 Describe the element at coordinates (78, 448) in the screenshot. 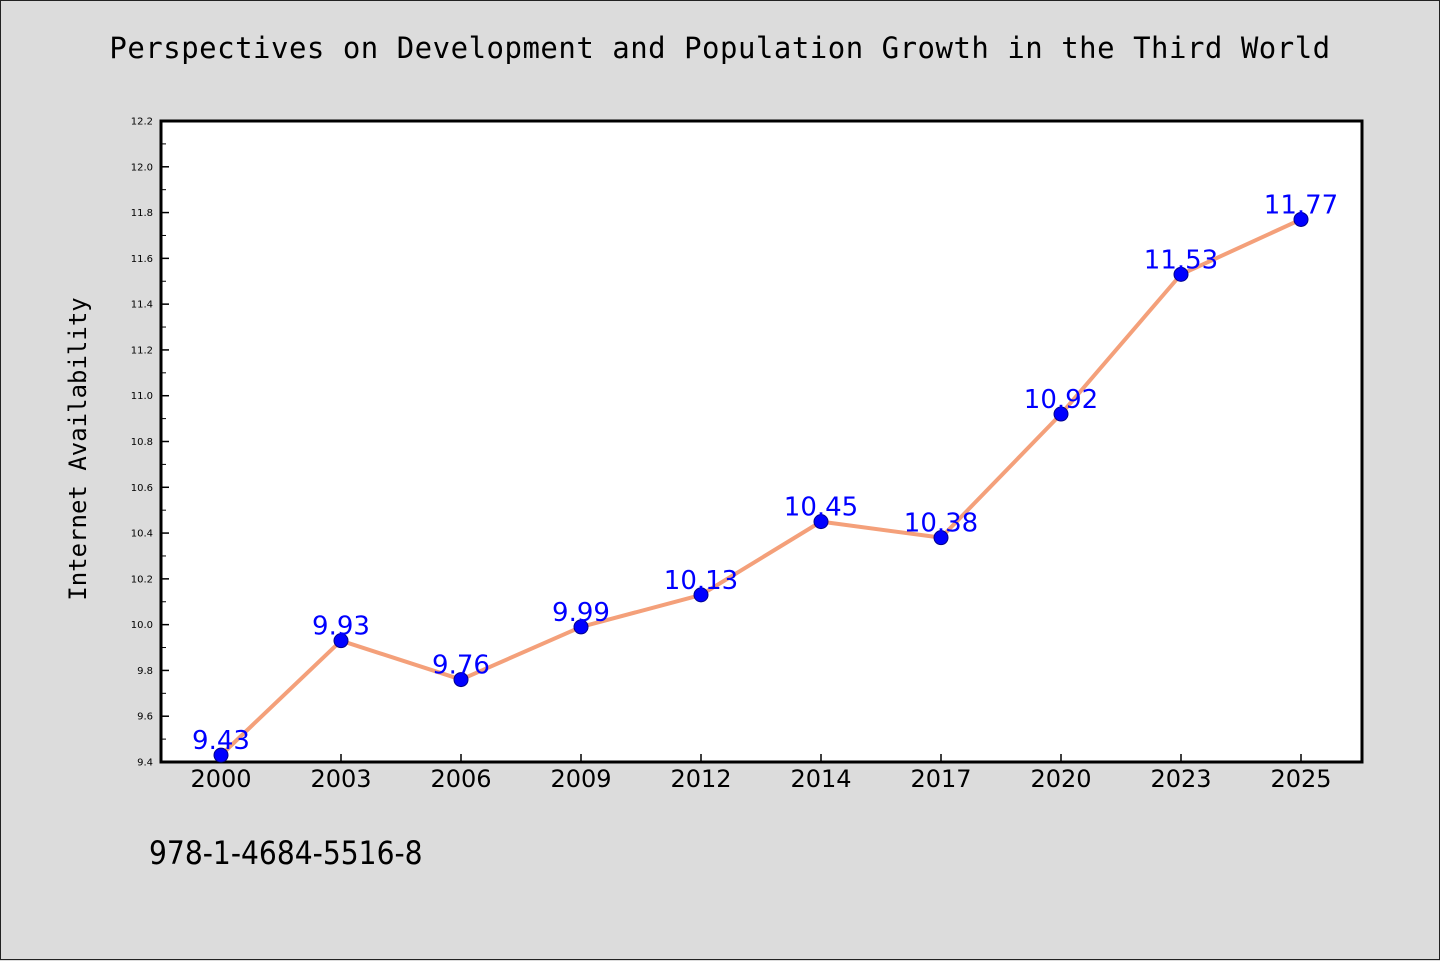

I see `y-axis-label: Internet Availability` at that location.